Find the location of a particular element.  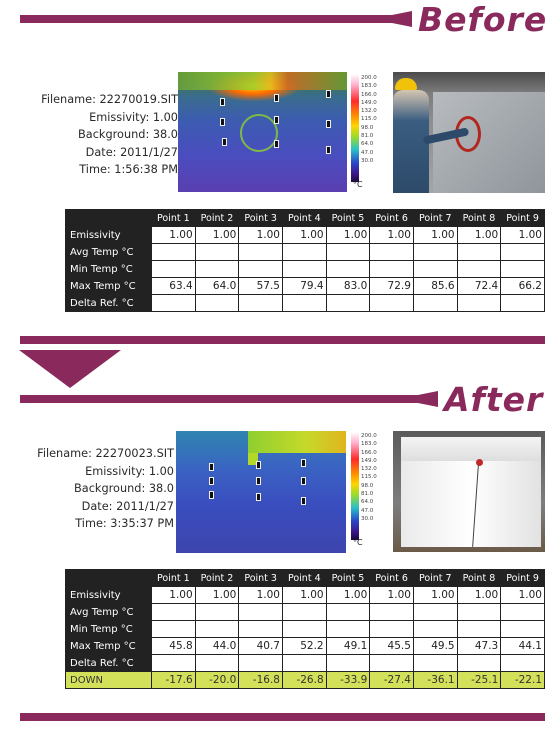

before-scale-tick: 81.0 is located at coordinates (367, 136).